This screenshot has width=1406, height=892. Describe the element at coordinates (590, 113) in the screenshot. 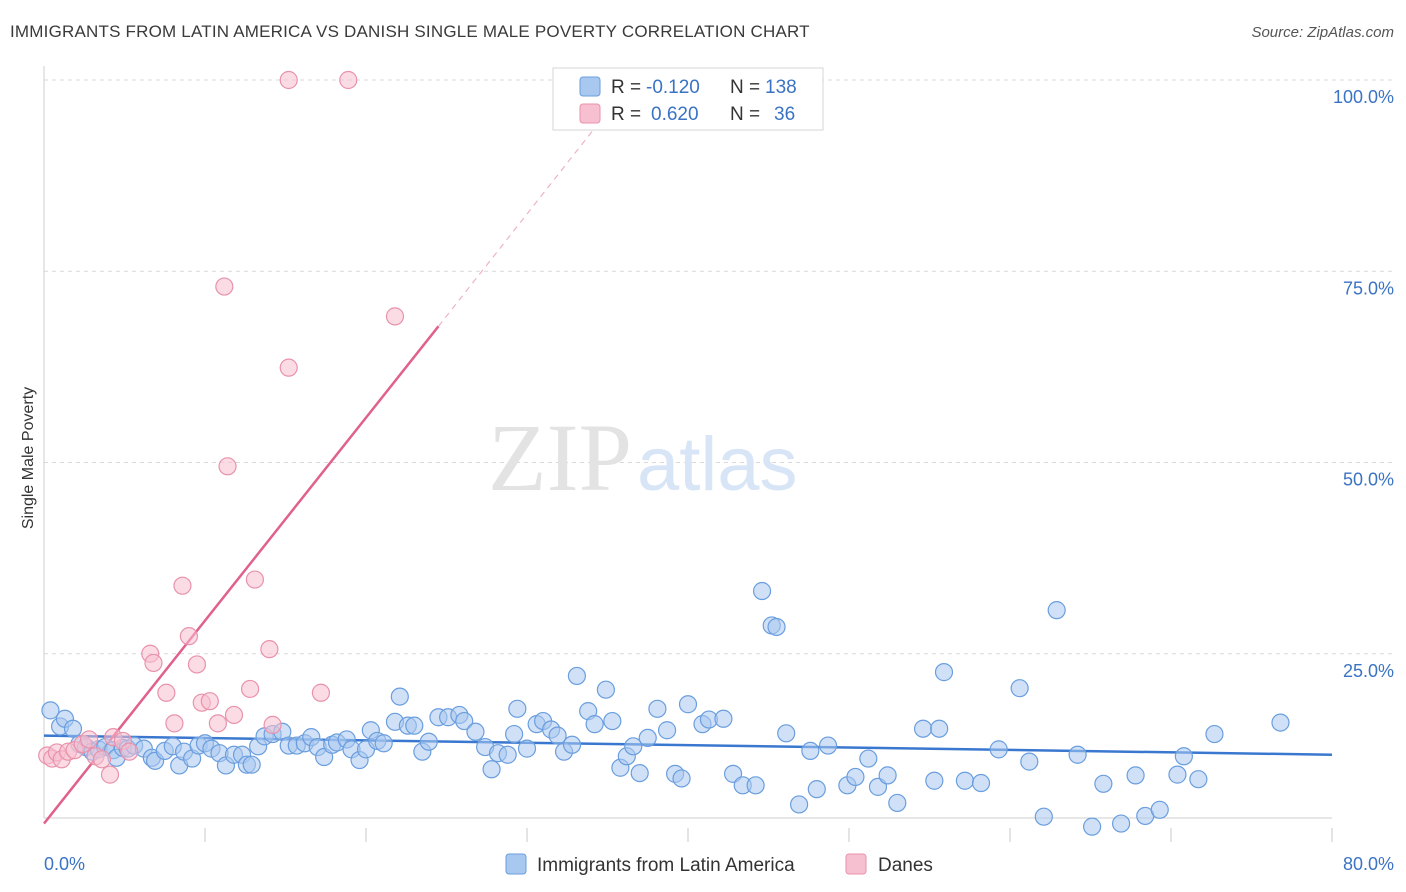

I see `legend-swatch-pink` at that location.